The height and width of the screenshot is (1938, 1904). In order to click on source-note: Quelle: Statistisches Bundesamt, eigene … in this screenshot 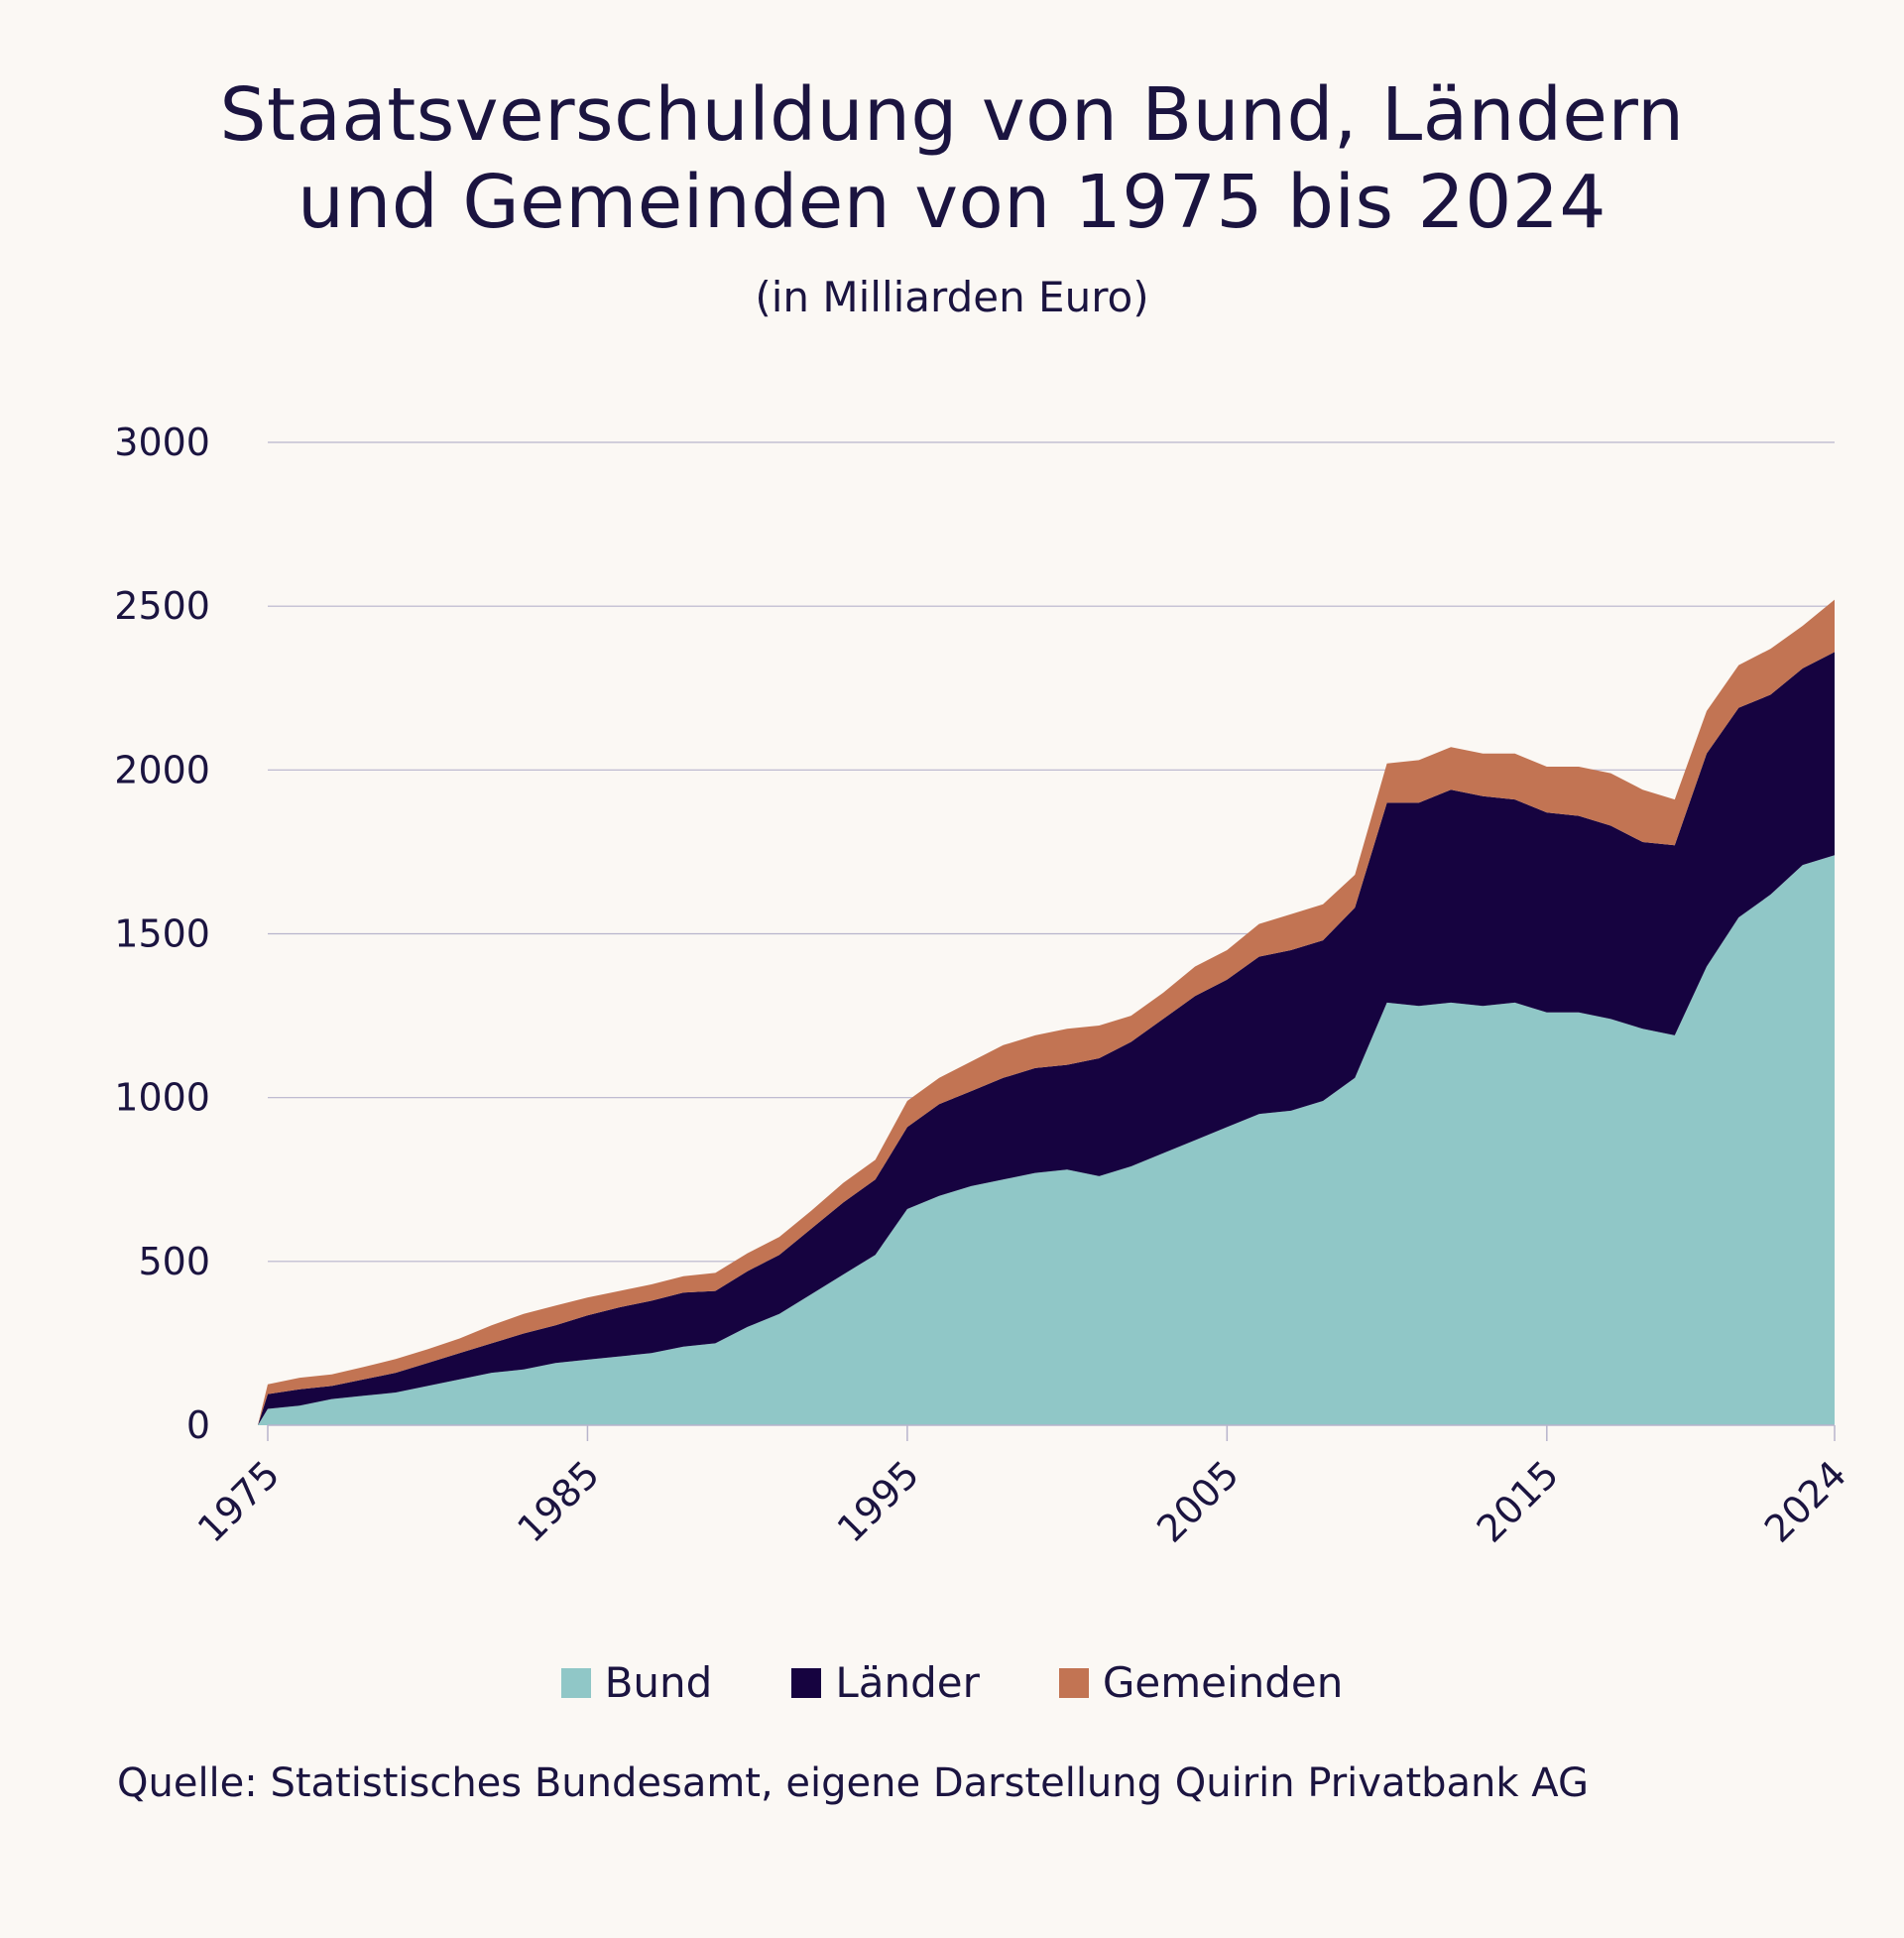, I will do `click(853, 1783)`.